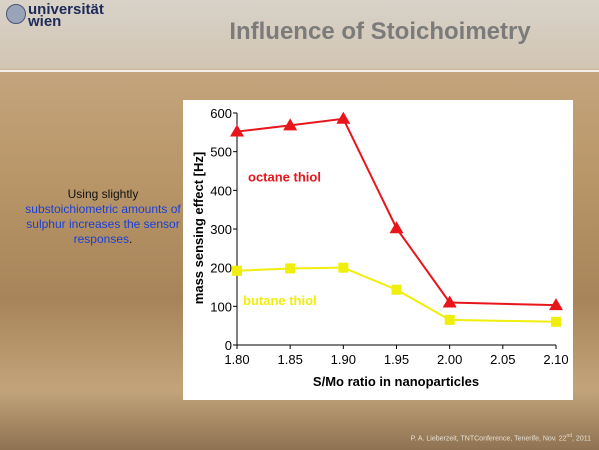 This screenshot has height=450, width=599. I want to click on logo: universität wien, so click(66, 15).